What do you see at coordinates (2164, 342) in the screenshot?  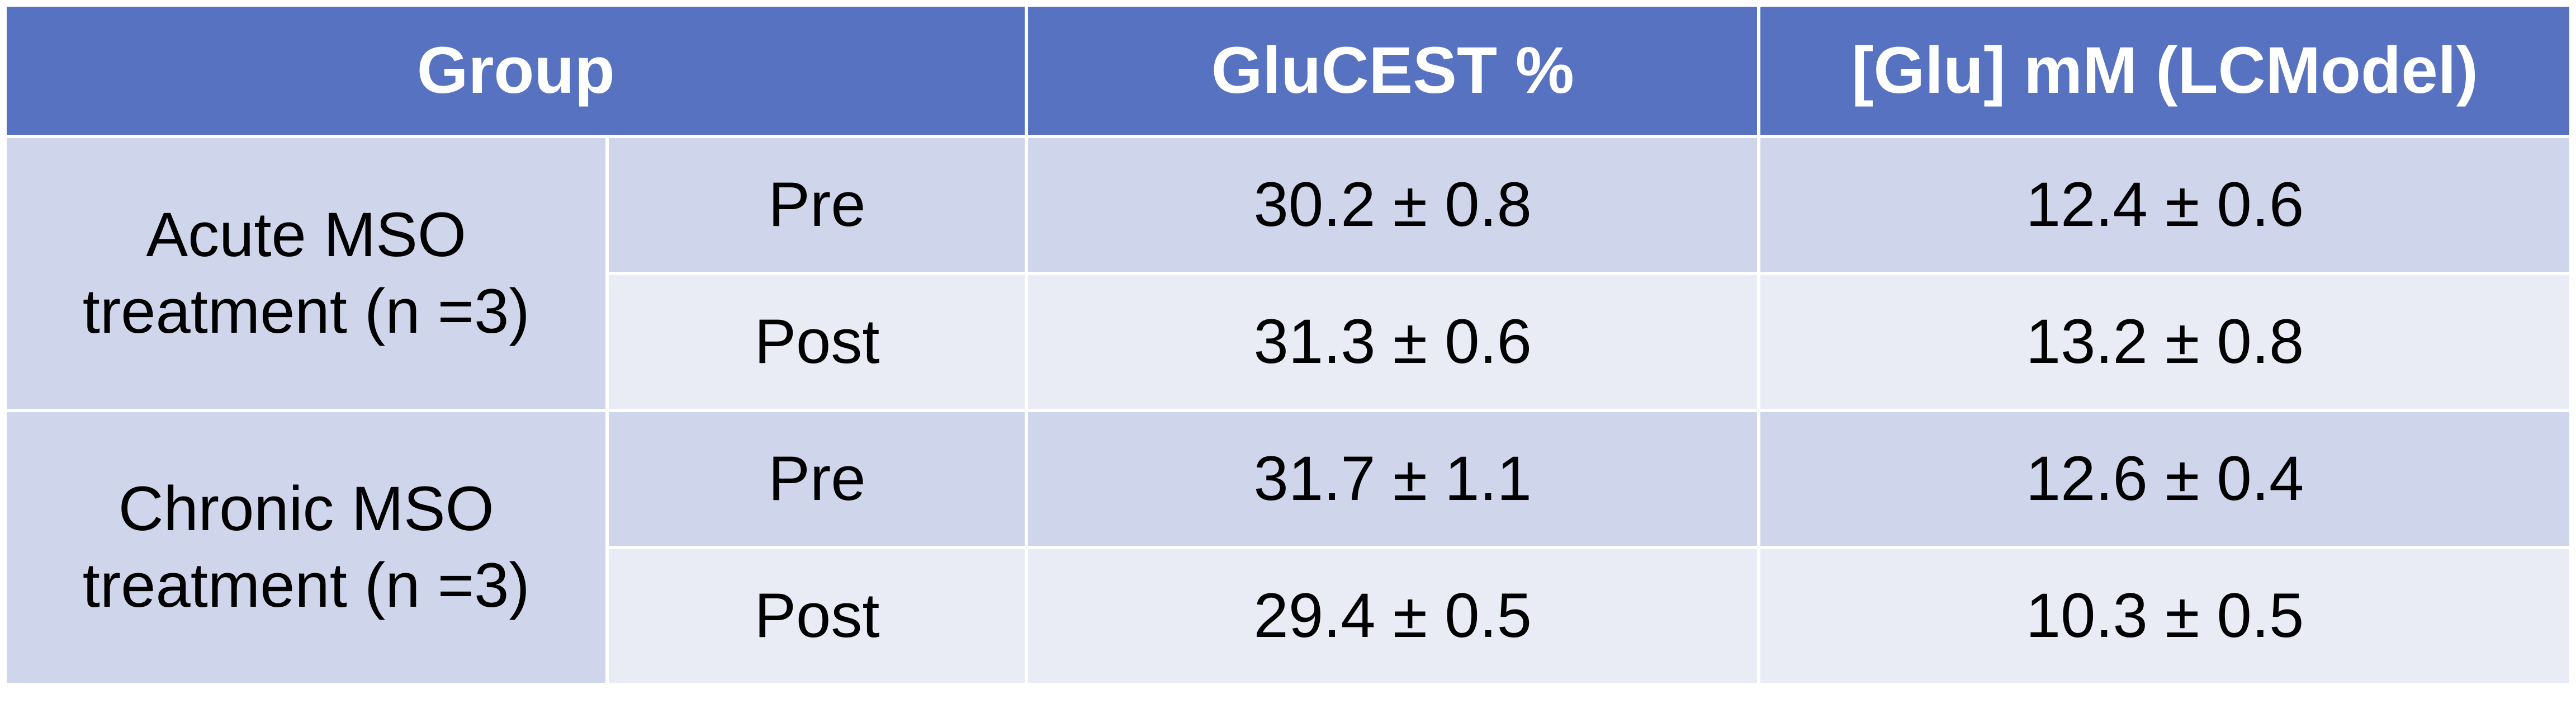 I see `value-cell: 13.2 ± 0.8` at bounding box center [2164, 342].